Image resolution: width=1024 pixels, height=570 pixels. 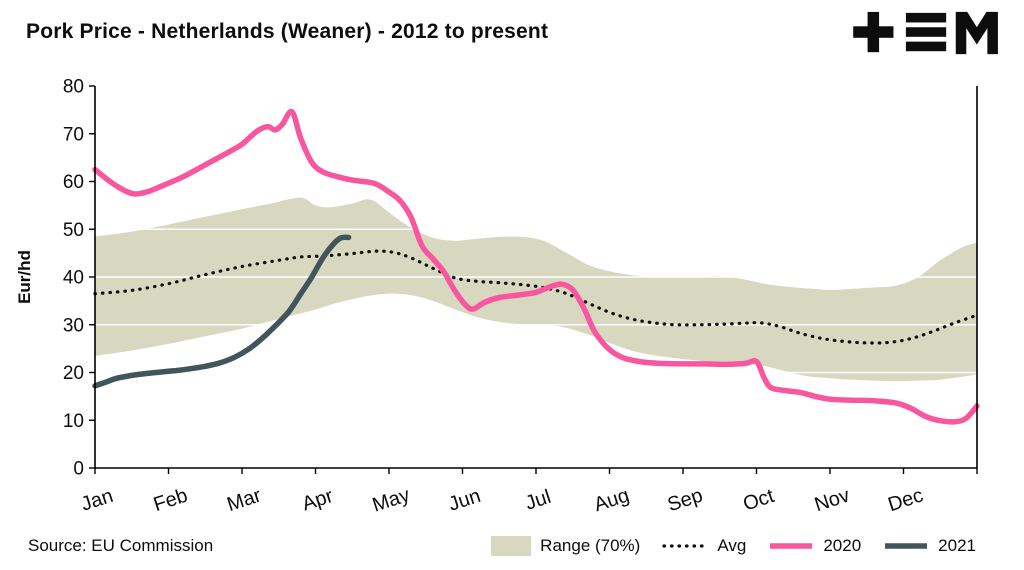 What do you see at coordinates (832, 500) in the screenshot?
I see `x-month-label: Nov` at bounding box center [832, 500].